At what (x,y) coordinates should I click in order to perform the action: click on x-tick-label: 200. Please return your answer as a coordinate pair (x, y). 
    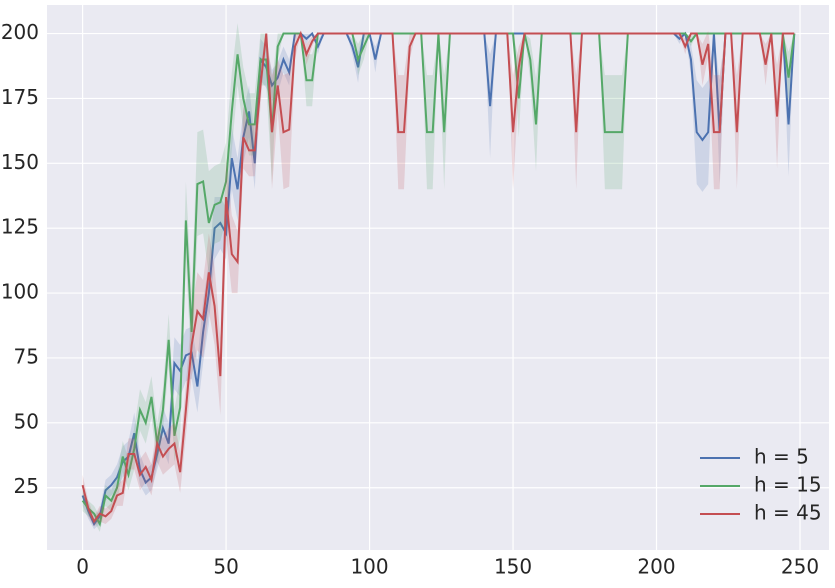
    Looking at the image, I should click on (656, 567).